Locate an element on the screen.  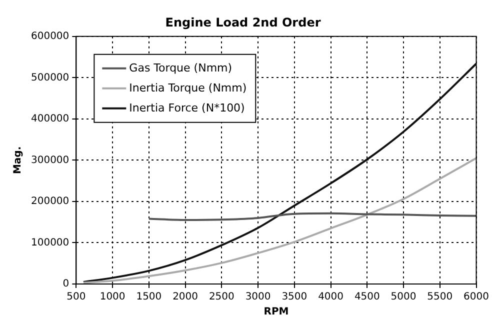
x-tick-label: 4500 is located at coordinates (367, 297).